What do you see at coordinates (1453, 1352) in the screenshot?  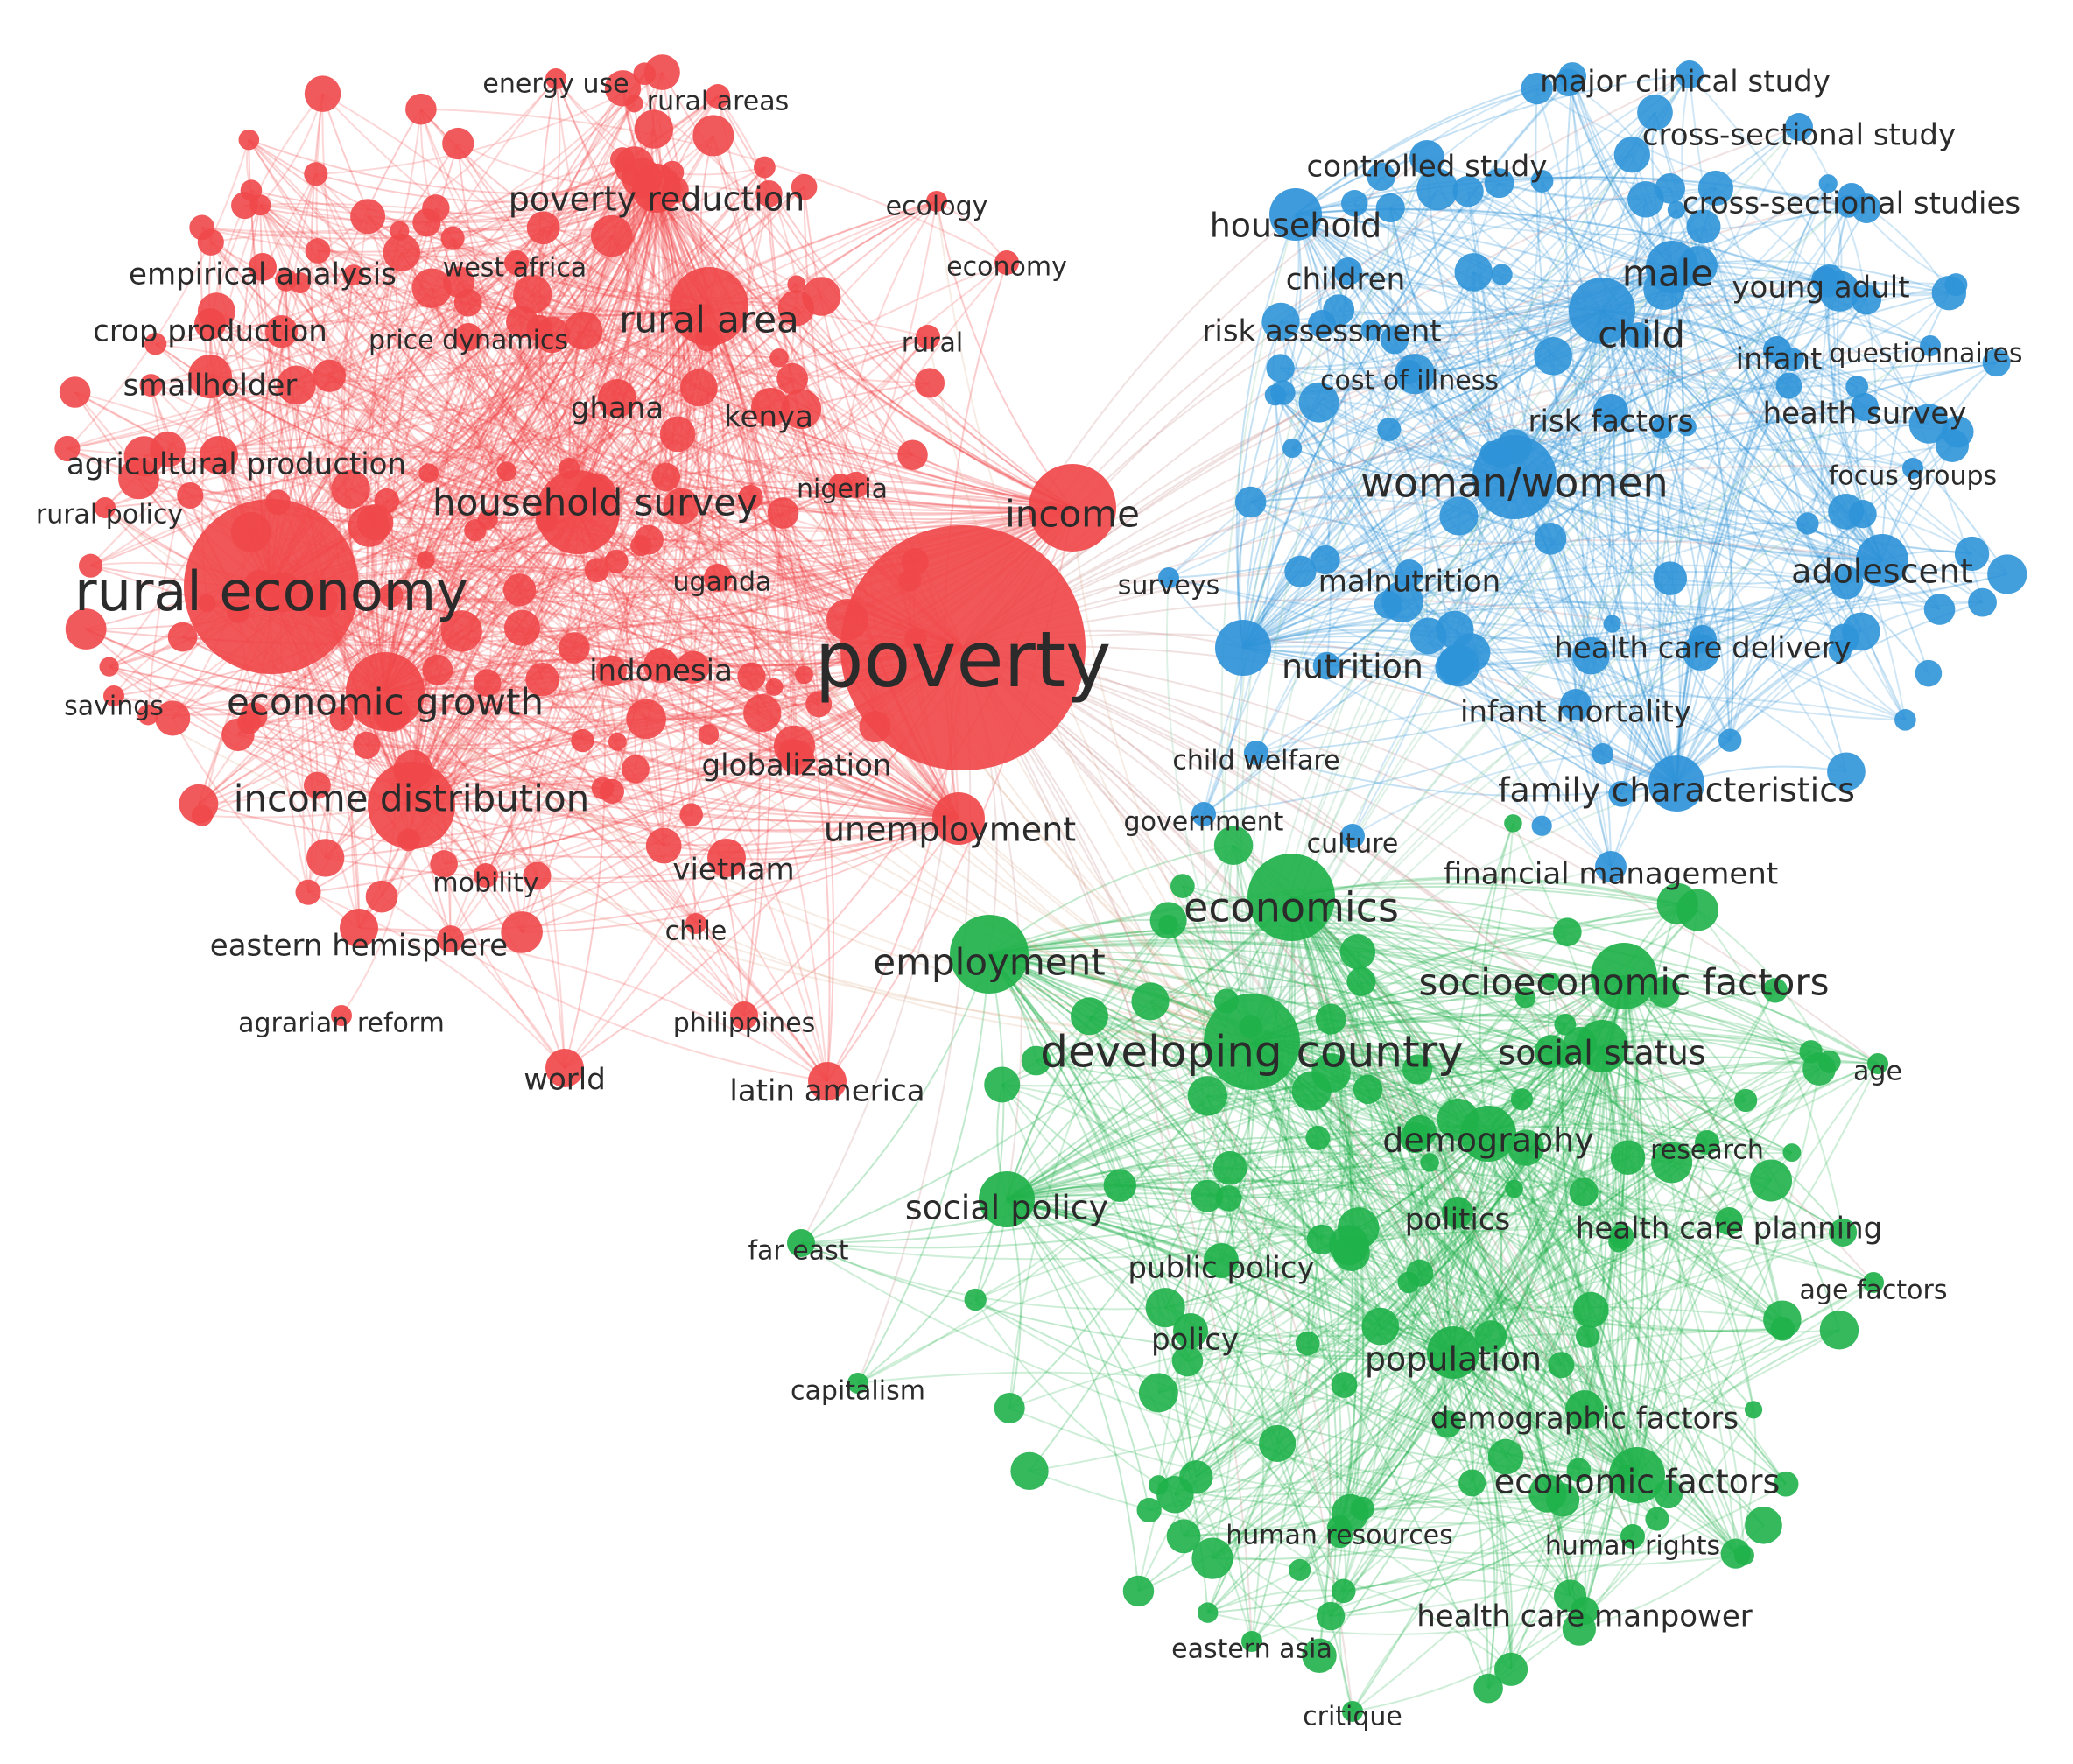 I see `node-population` at bounding box center [1453, 1352].